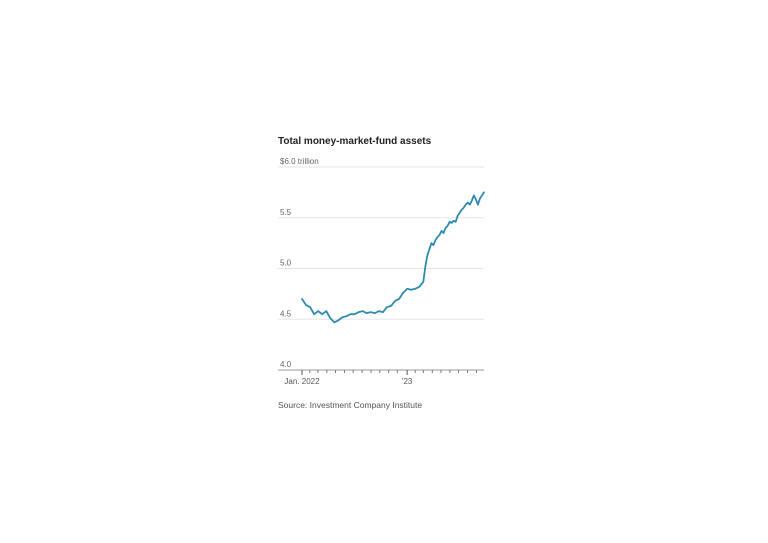 The height and width of the screenshot is (543, 768). What do you see at coordinates (355, 141) in the screenshot?
I see `chart-title: Total money-market-fund assets` at bounding box center [355, 141].